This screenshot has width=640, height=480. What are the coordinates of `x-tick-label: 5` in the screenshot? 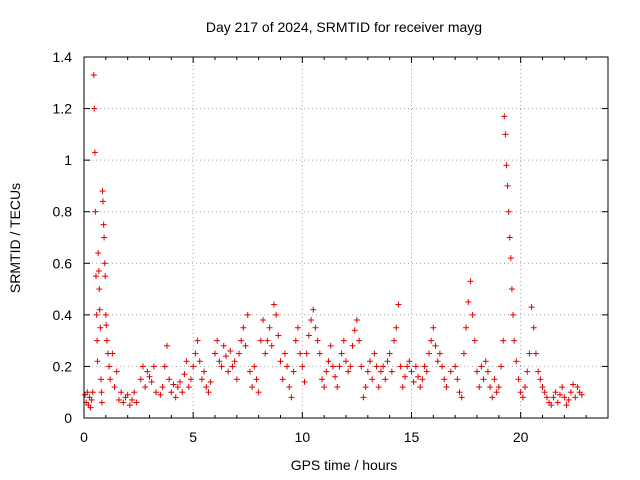 It's located at (193, 437).